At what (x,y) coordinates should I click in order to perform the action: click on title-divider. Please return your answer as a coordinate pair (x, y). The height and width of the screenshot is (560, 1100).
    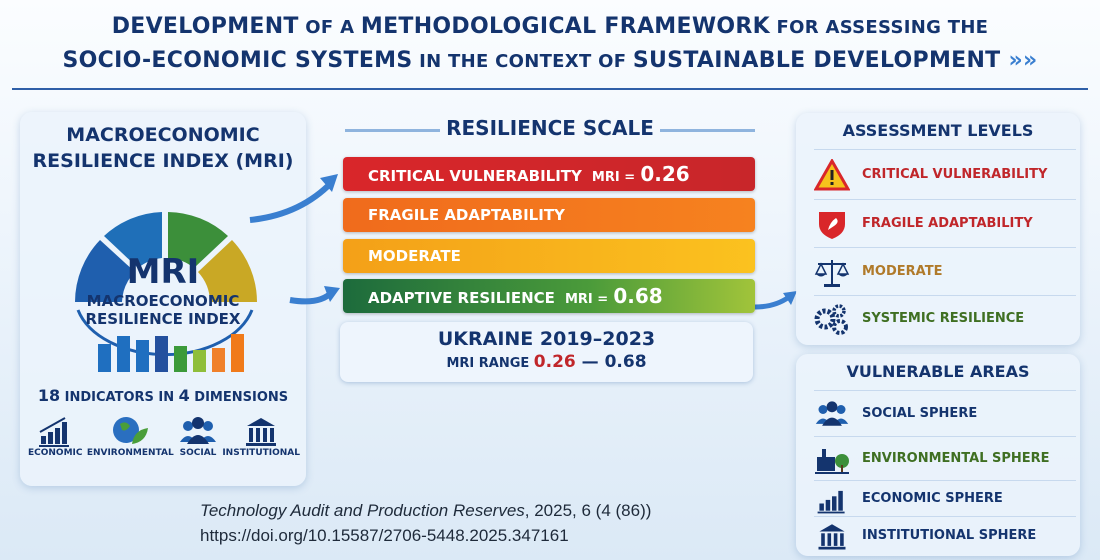
    Looking at the image, I should click on (550, 89).